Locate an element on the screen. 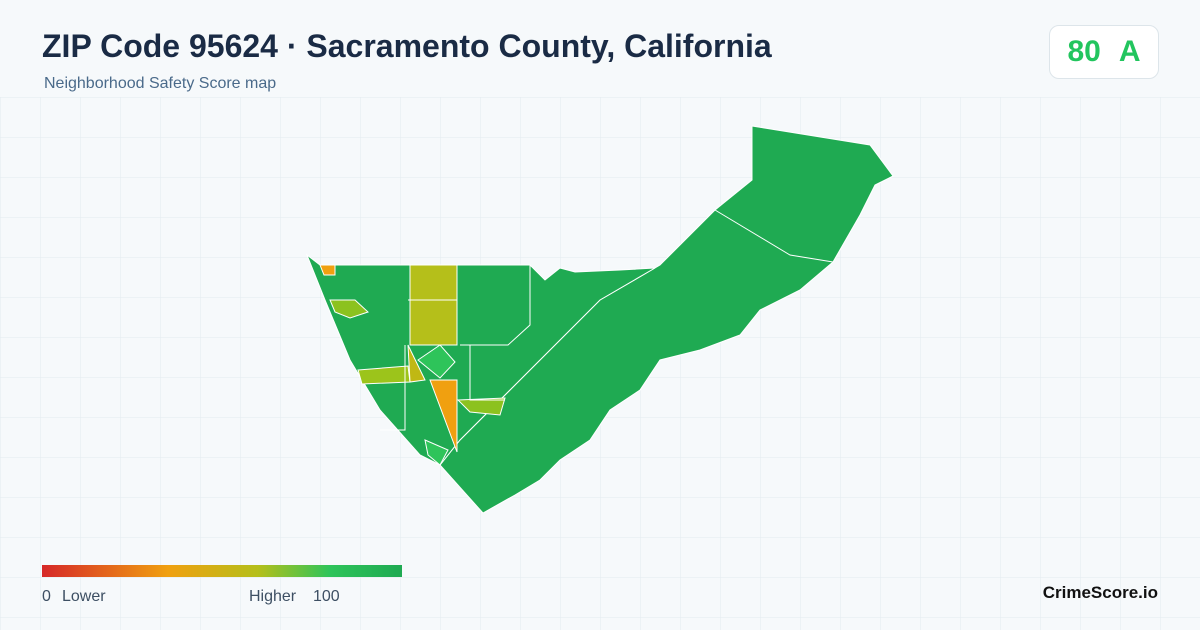 The height and width of the screenshot is (630, 1200). brand: CrimeScore.io is located at coordinates (1100, 592).